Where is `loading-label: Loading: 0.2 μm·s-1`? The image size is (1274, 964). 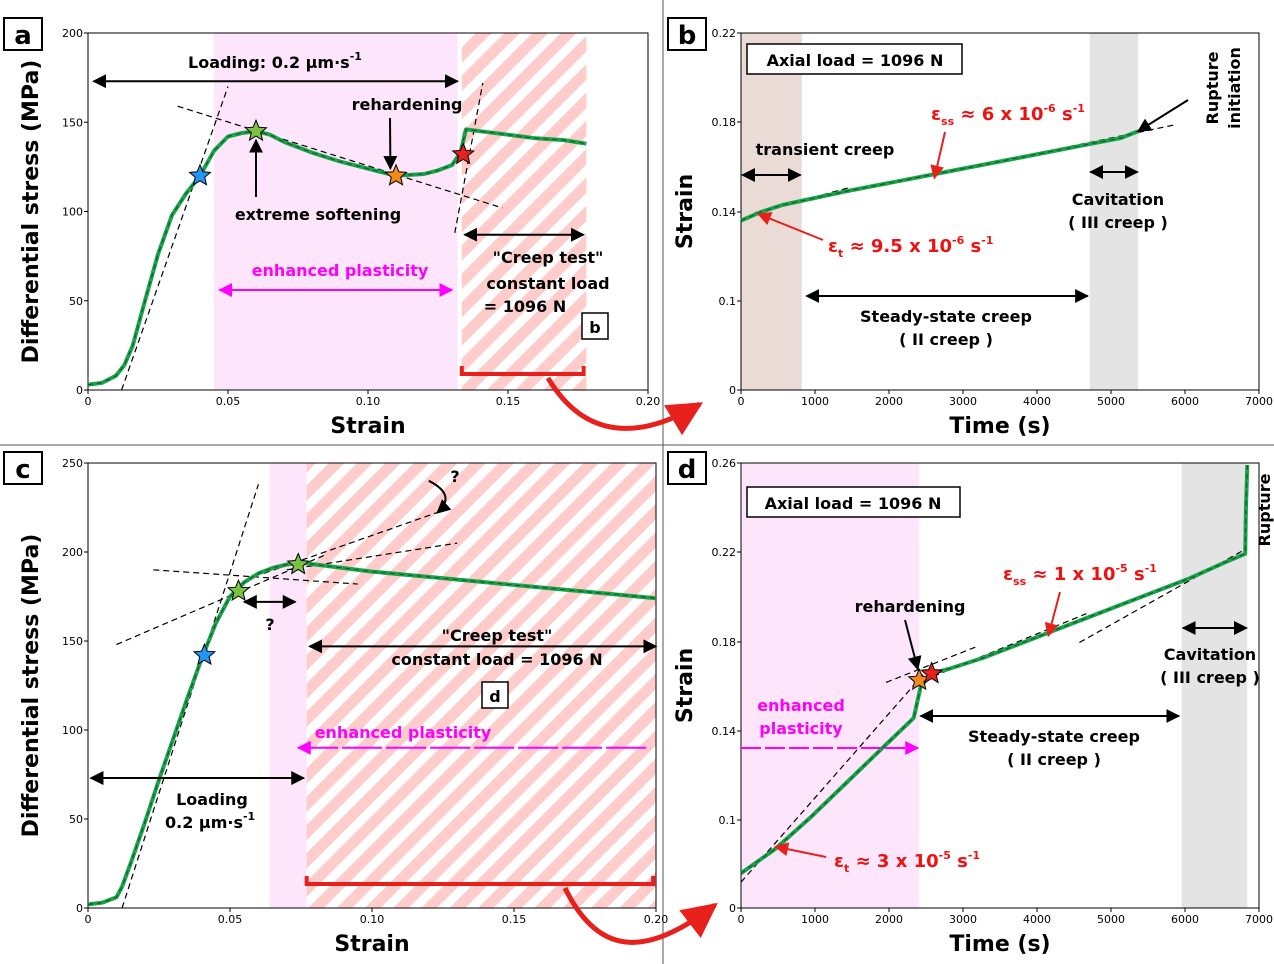 loading-label: Loading: 0.2 μm·s-1 is located at coordinates (275, 61).